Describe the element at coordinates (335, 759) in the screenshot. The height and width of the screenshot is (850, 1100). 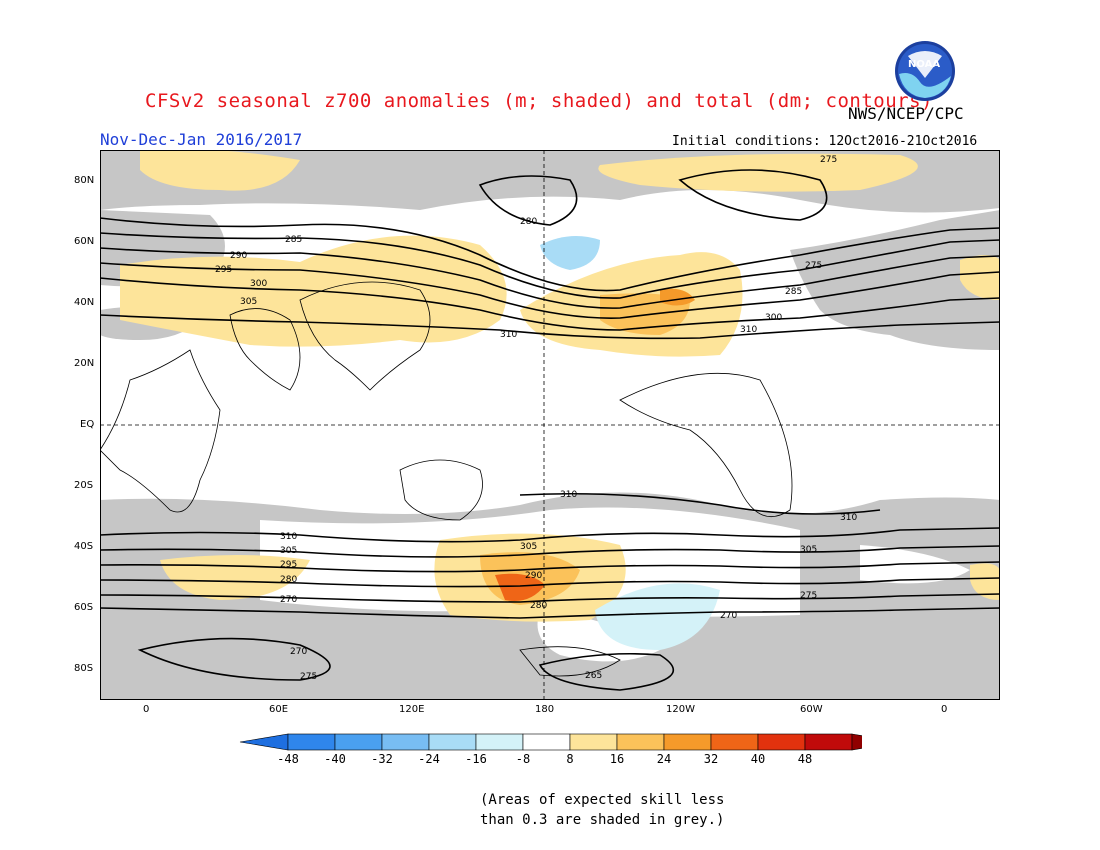
I see `colorbar-tick-label: -40` at that location.